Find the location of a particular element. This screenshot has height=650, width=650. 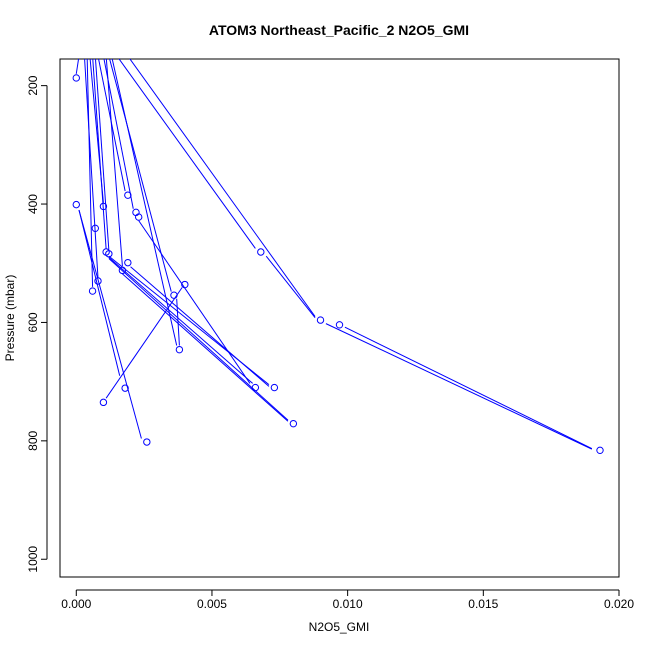

x-tick-label: 0.015 is located at coordinates (483, 604).